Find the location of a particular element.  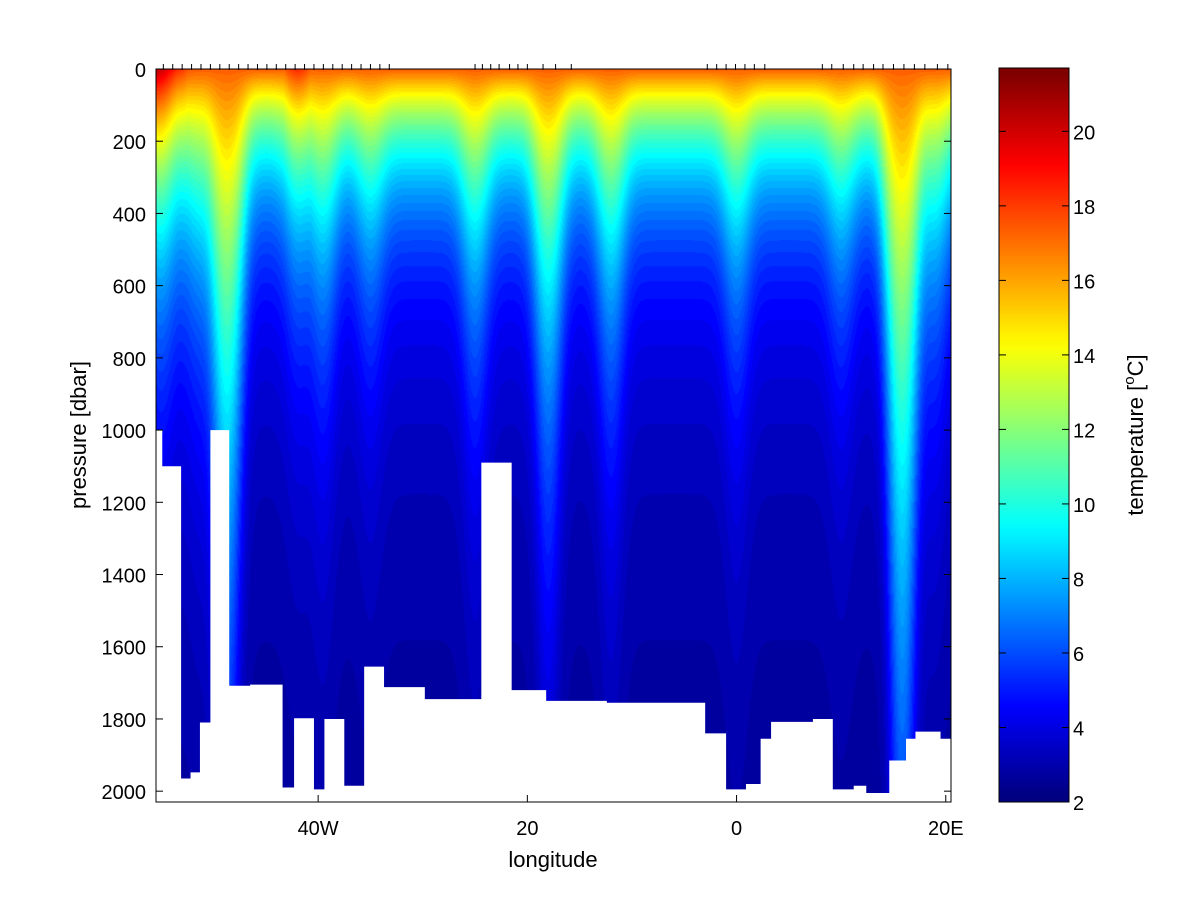

colorbar-tick-label: 2 is located at coordinates (1078, 804).